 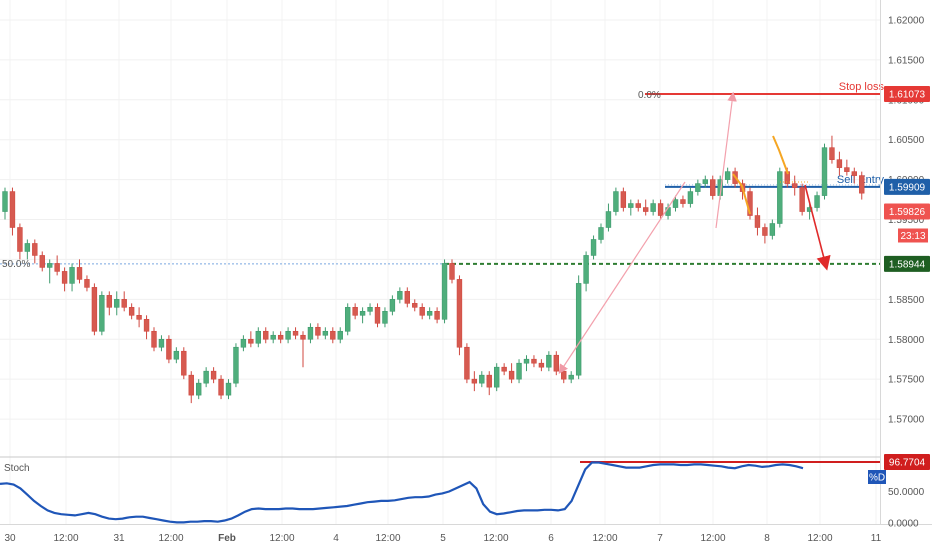 What do you see at coordinates (336, 538) in the screenshot?
I see `time-tick-label: 4` at bounding box center [336, 538].